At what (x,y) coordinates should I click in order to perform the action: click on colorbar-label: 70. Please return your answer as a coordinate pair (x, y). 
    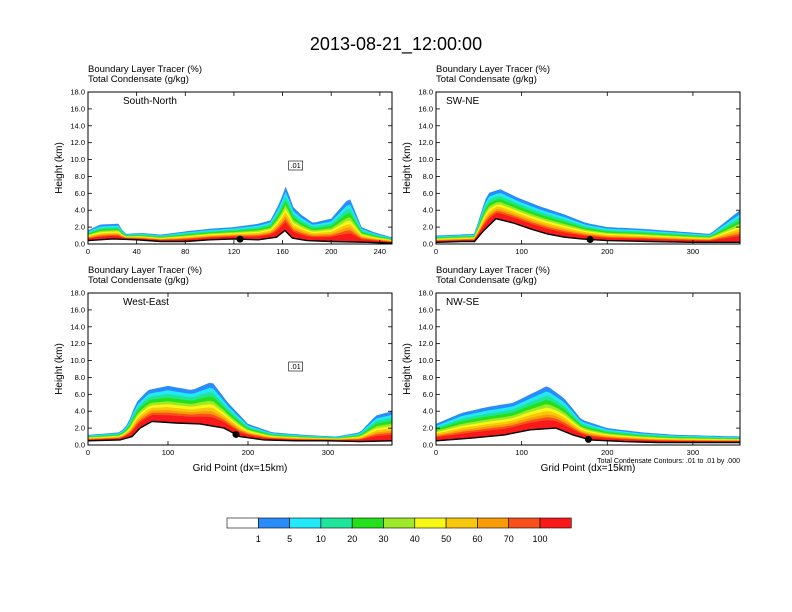
    Looking at the image, I should click on (509, 539).